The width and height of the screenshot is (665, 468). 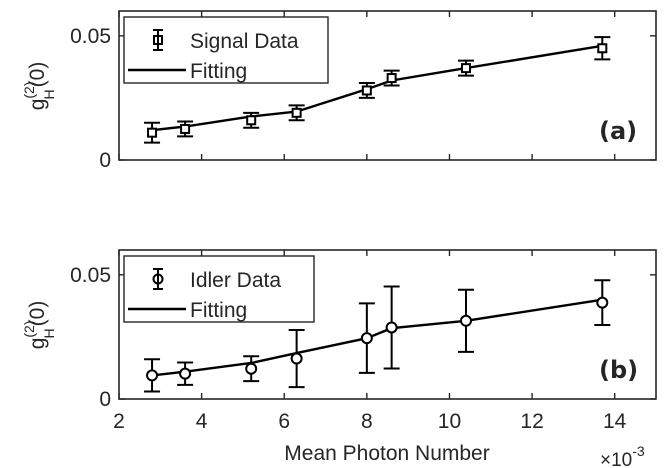 I want to click on y-tick-label-b: 0.05, so click(x=90, y=275).